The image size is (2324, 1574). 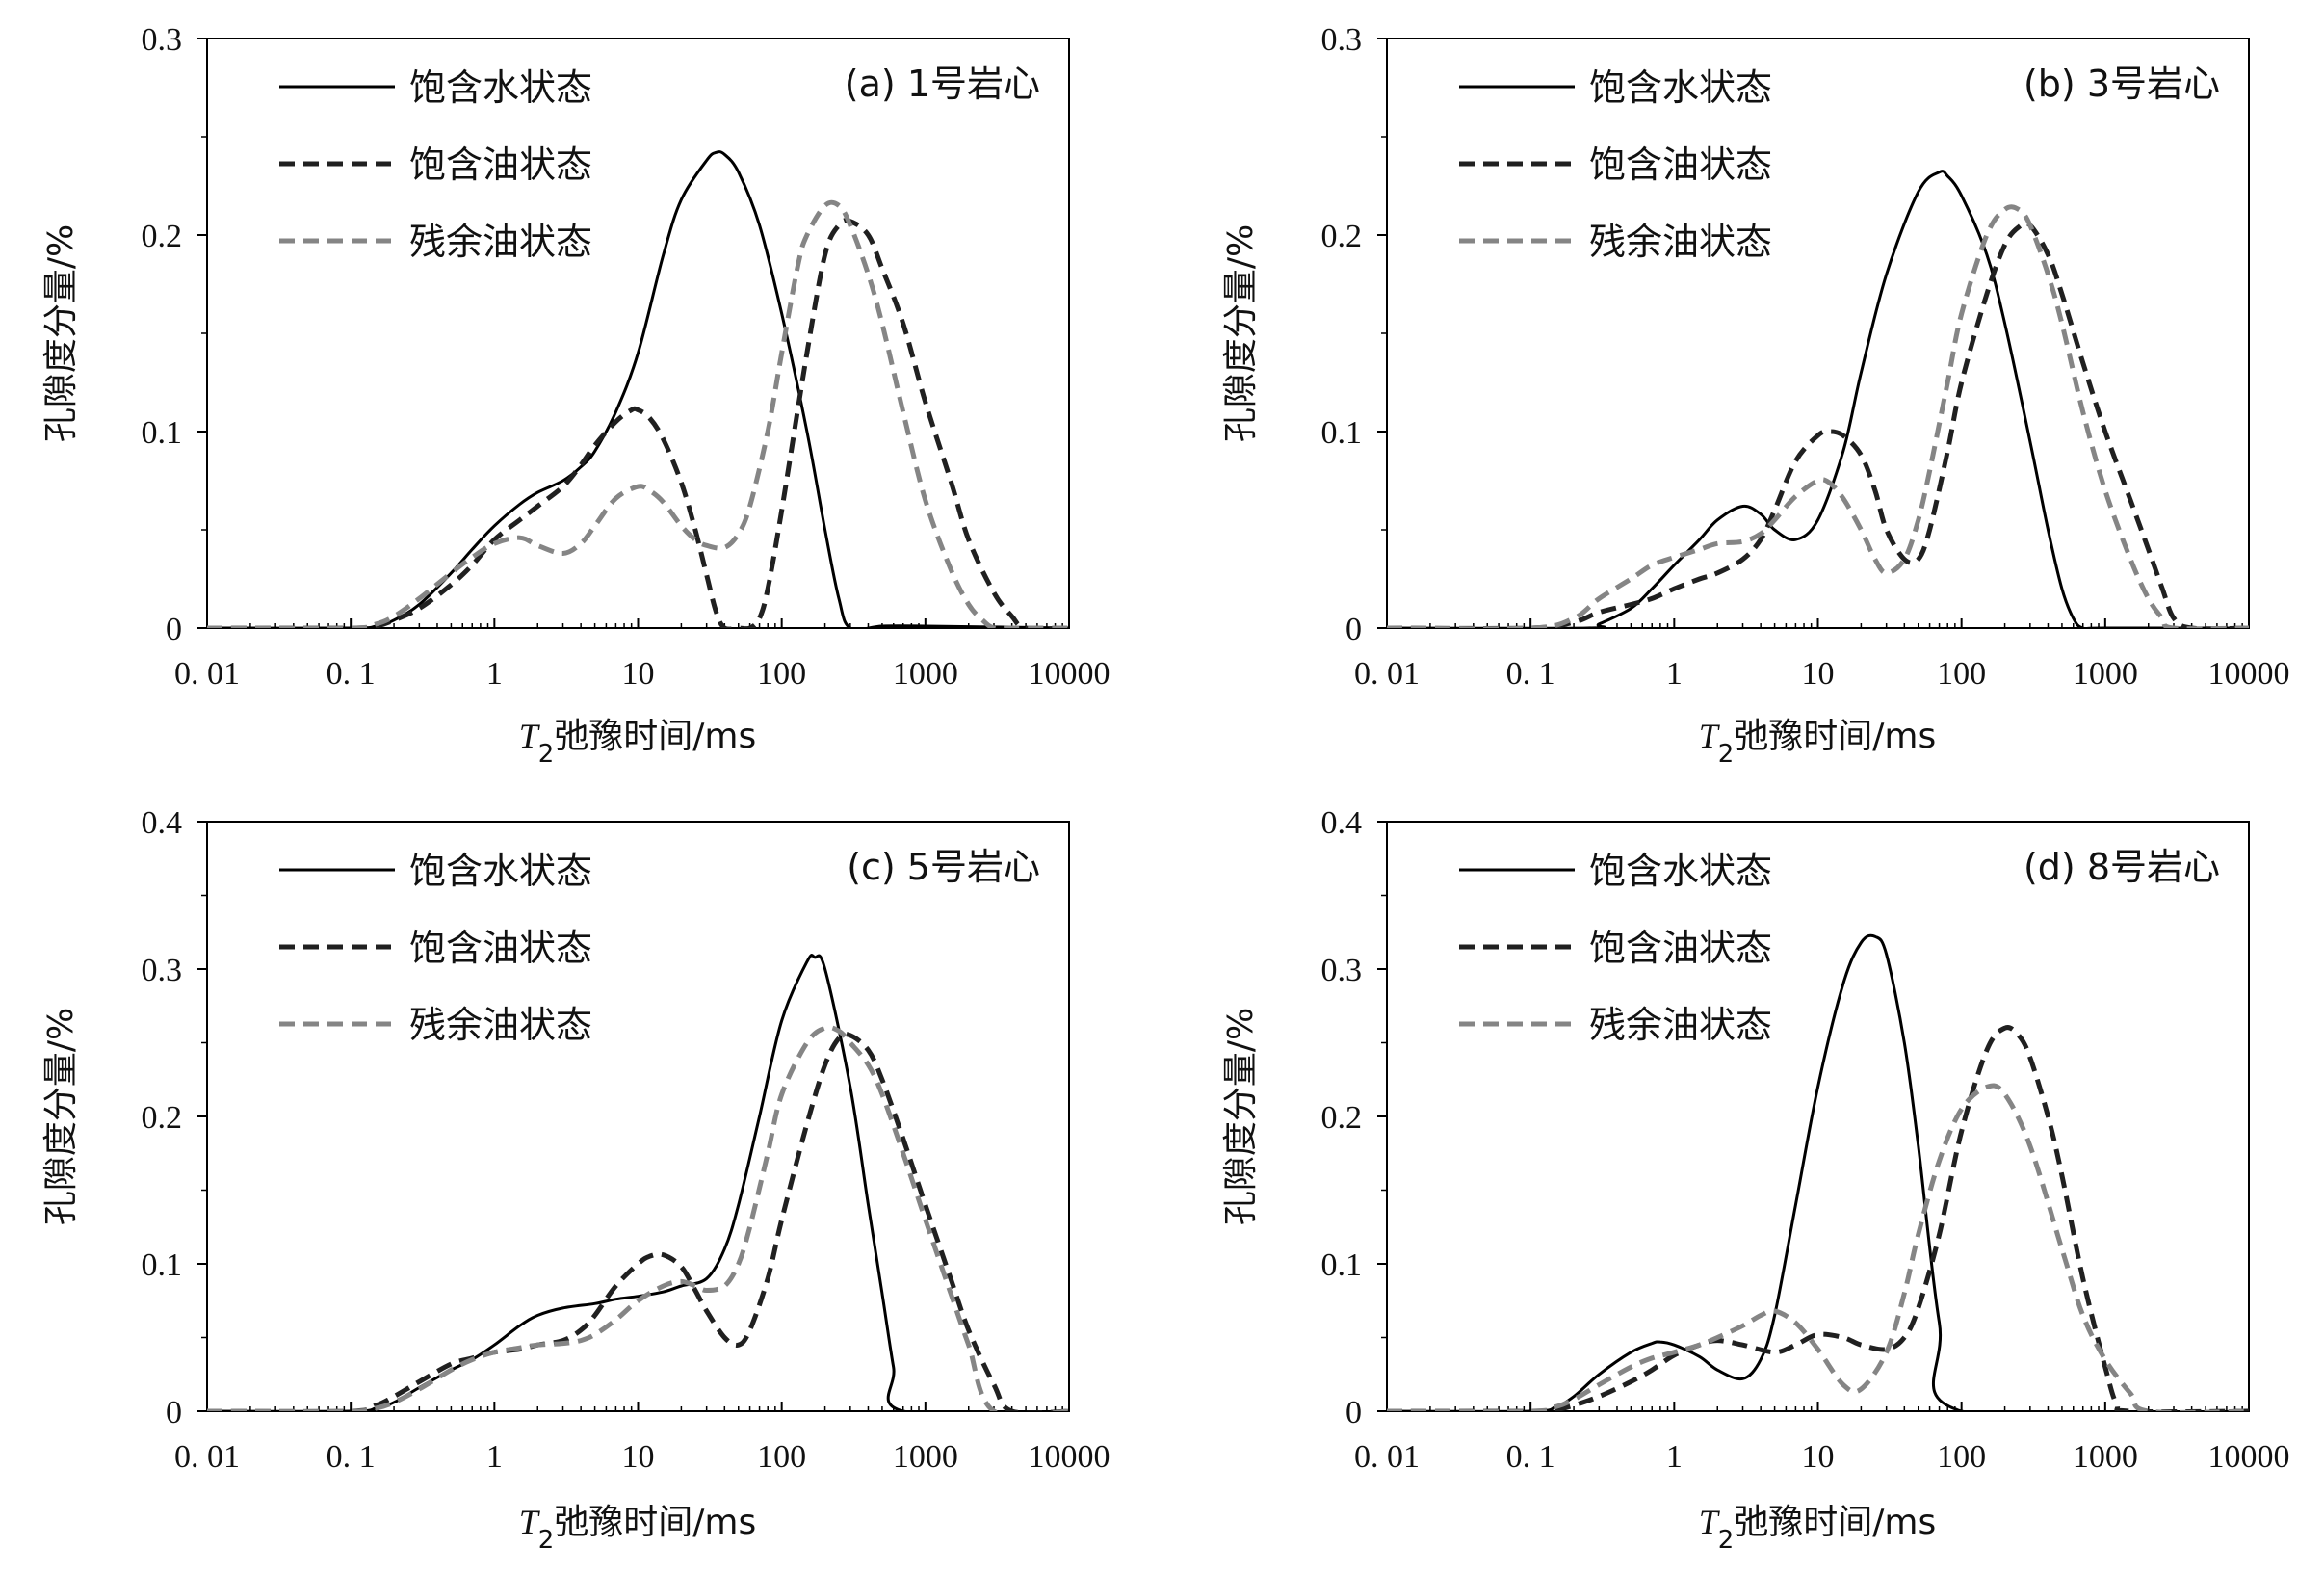 What do you see at coordinates (943, 867) in the screenshot?
I see `panel-label: (c) 5号岩心` at bounding box center [943, 867].